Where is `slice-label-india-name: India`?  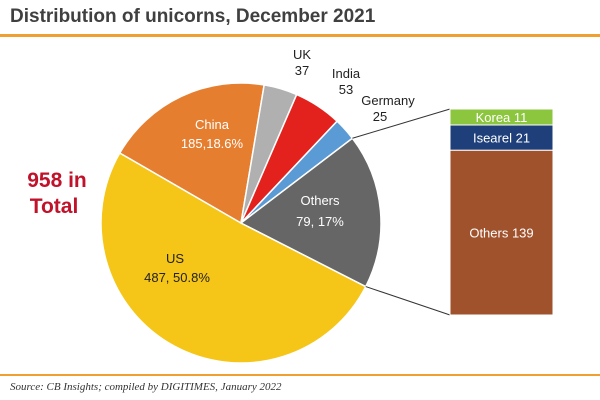 slice-label-india-name: India is located at coordinates (346, 73).